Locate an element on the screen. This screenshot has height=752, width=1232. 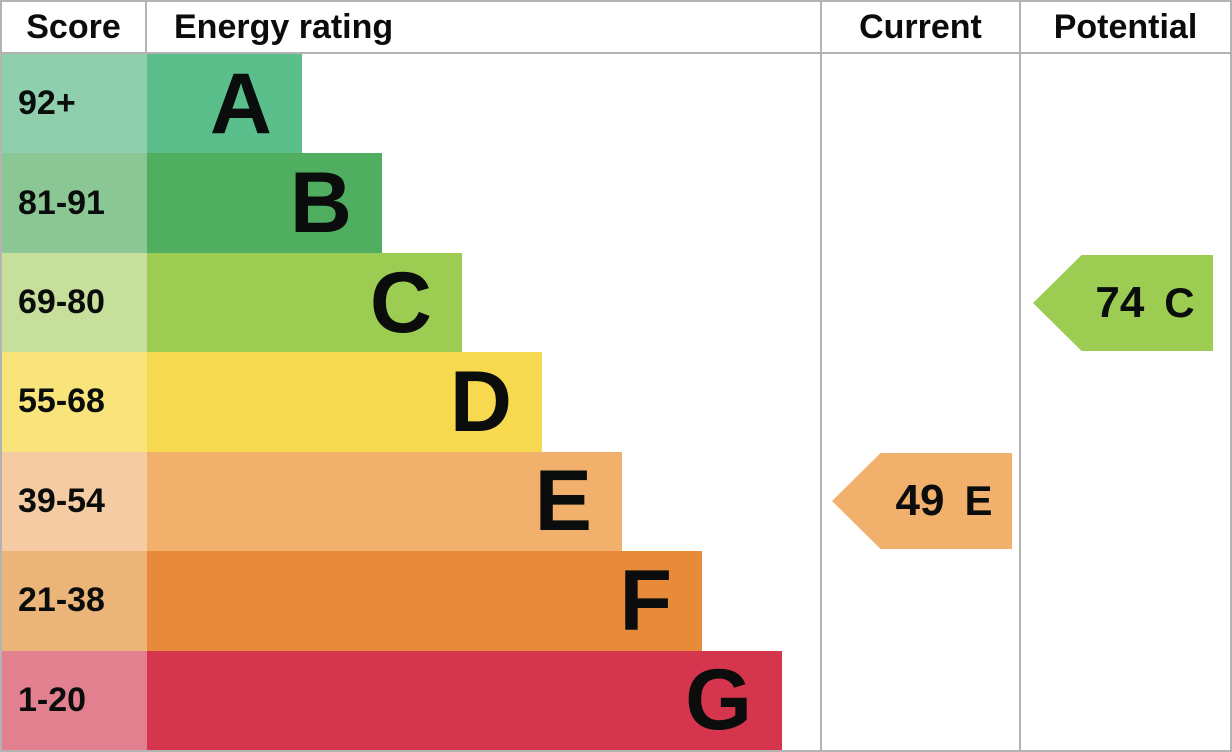
band-a-letter: A is located at coordinates (240, 103).